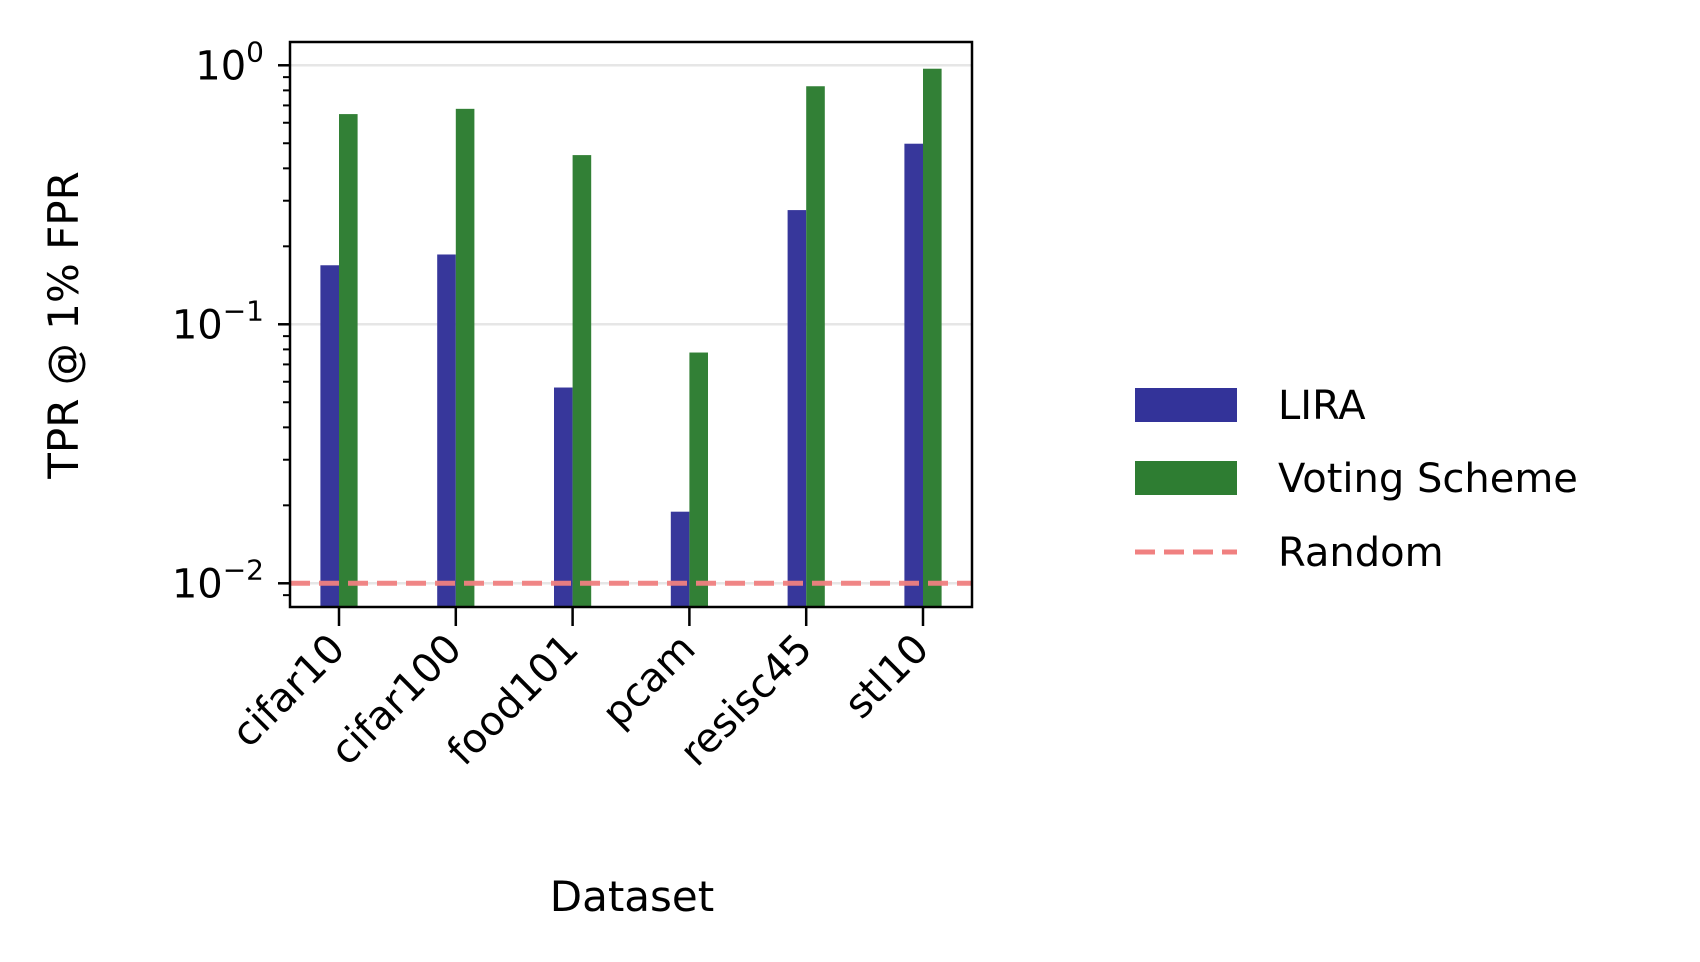 The image size is (1700, 962). What do you see at coordinates (1428, 479) in the screenshot?
I see `legend-label: Voting Scheme` at bounding box center [1428, 479].